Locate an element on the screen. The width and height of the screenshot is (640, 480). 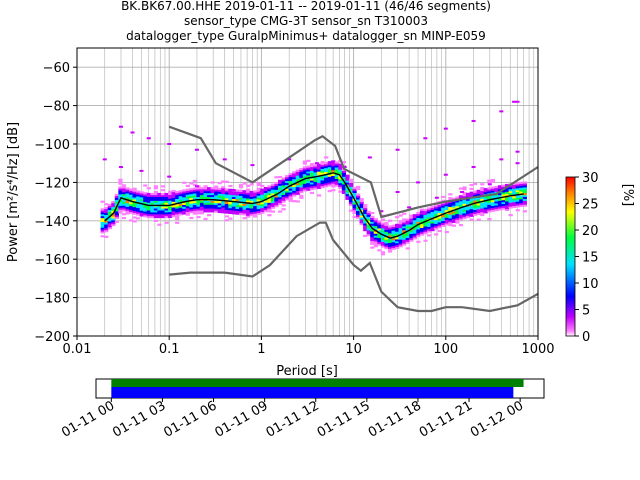
colorbar-label: [%] is located at coordinates (627, 195).